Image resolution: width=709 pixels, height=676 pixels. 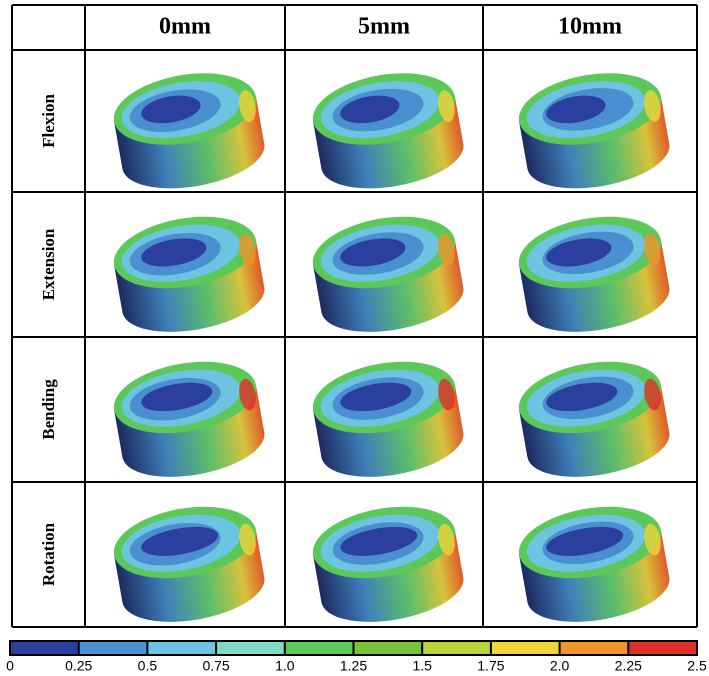 What do you see at coordinates (697, 666) in the screenshot?
I see `colorbar-label: 2.5` at bounding box center [697, 666].